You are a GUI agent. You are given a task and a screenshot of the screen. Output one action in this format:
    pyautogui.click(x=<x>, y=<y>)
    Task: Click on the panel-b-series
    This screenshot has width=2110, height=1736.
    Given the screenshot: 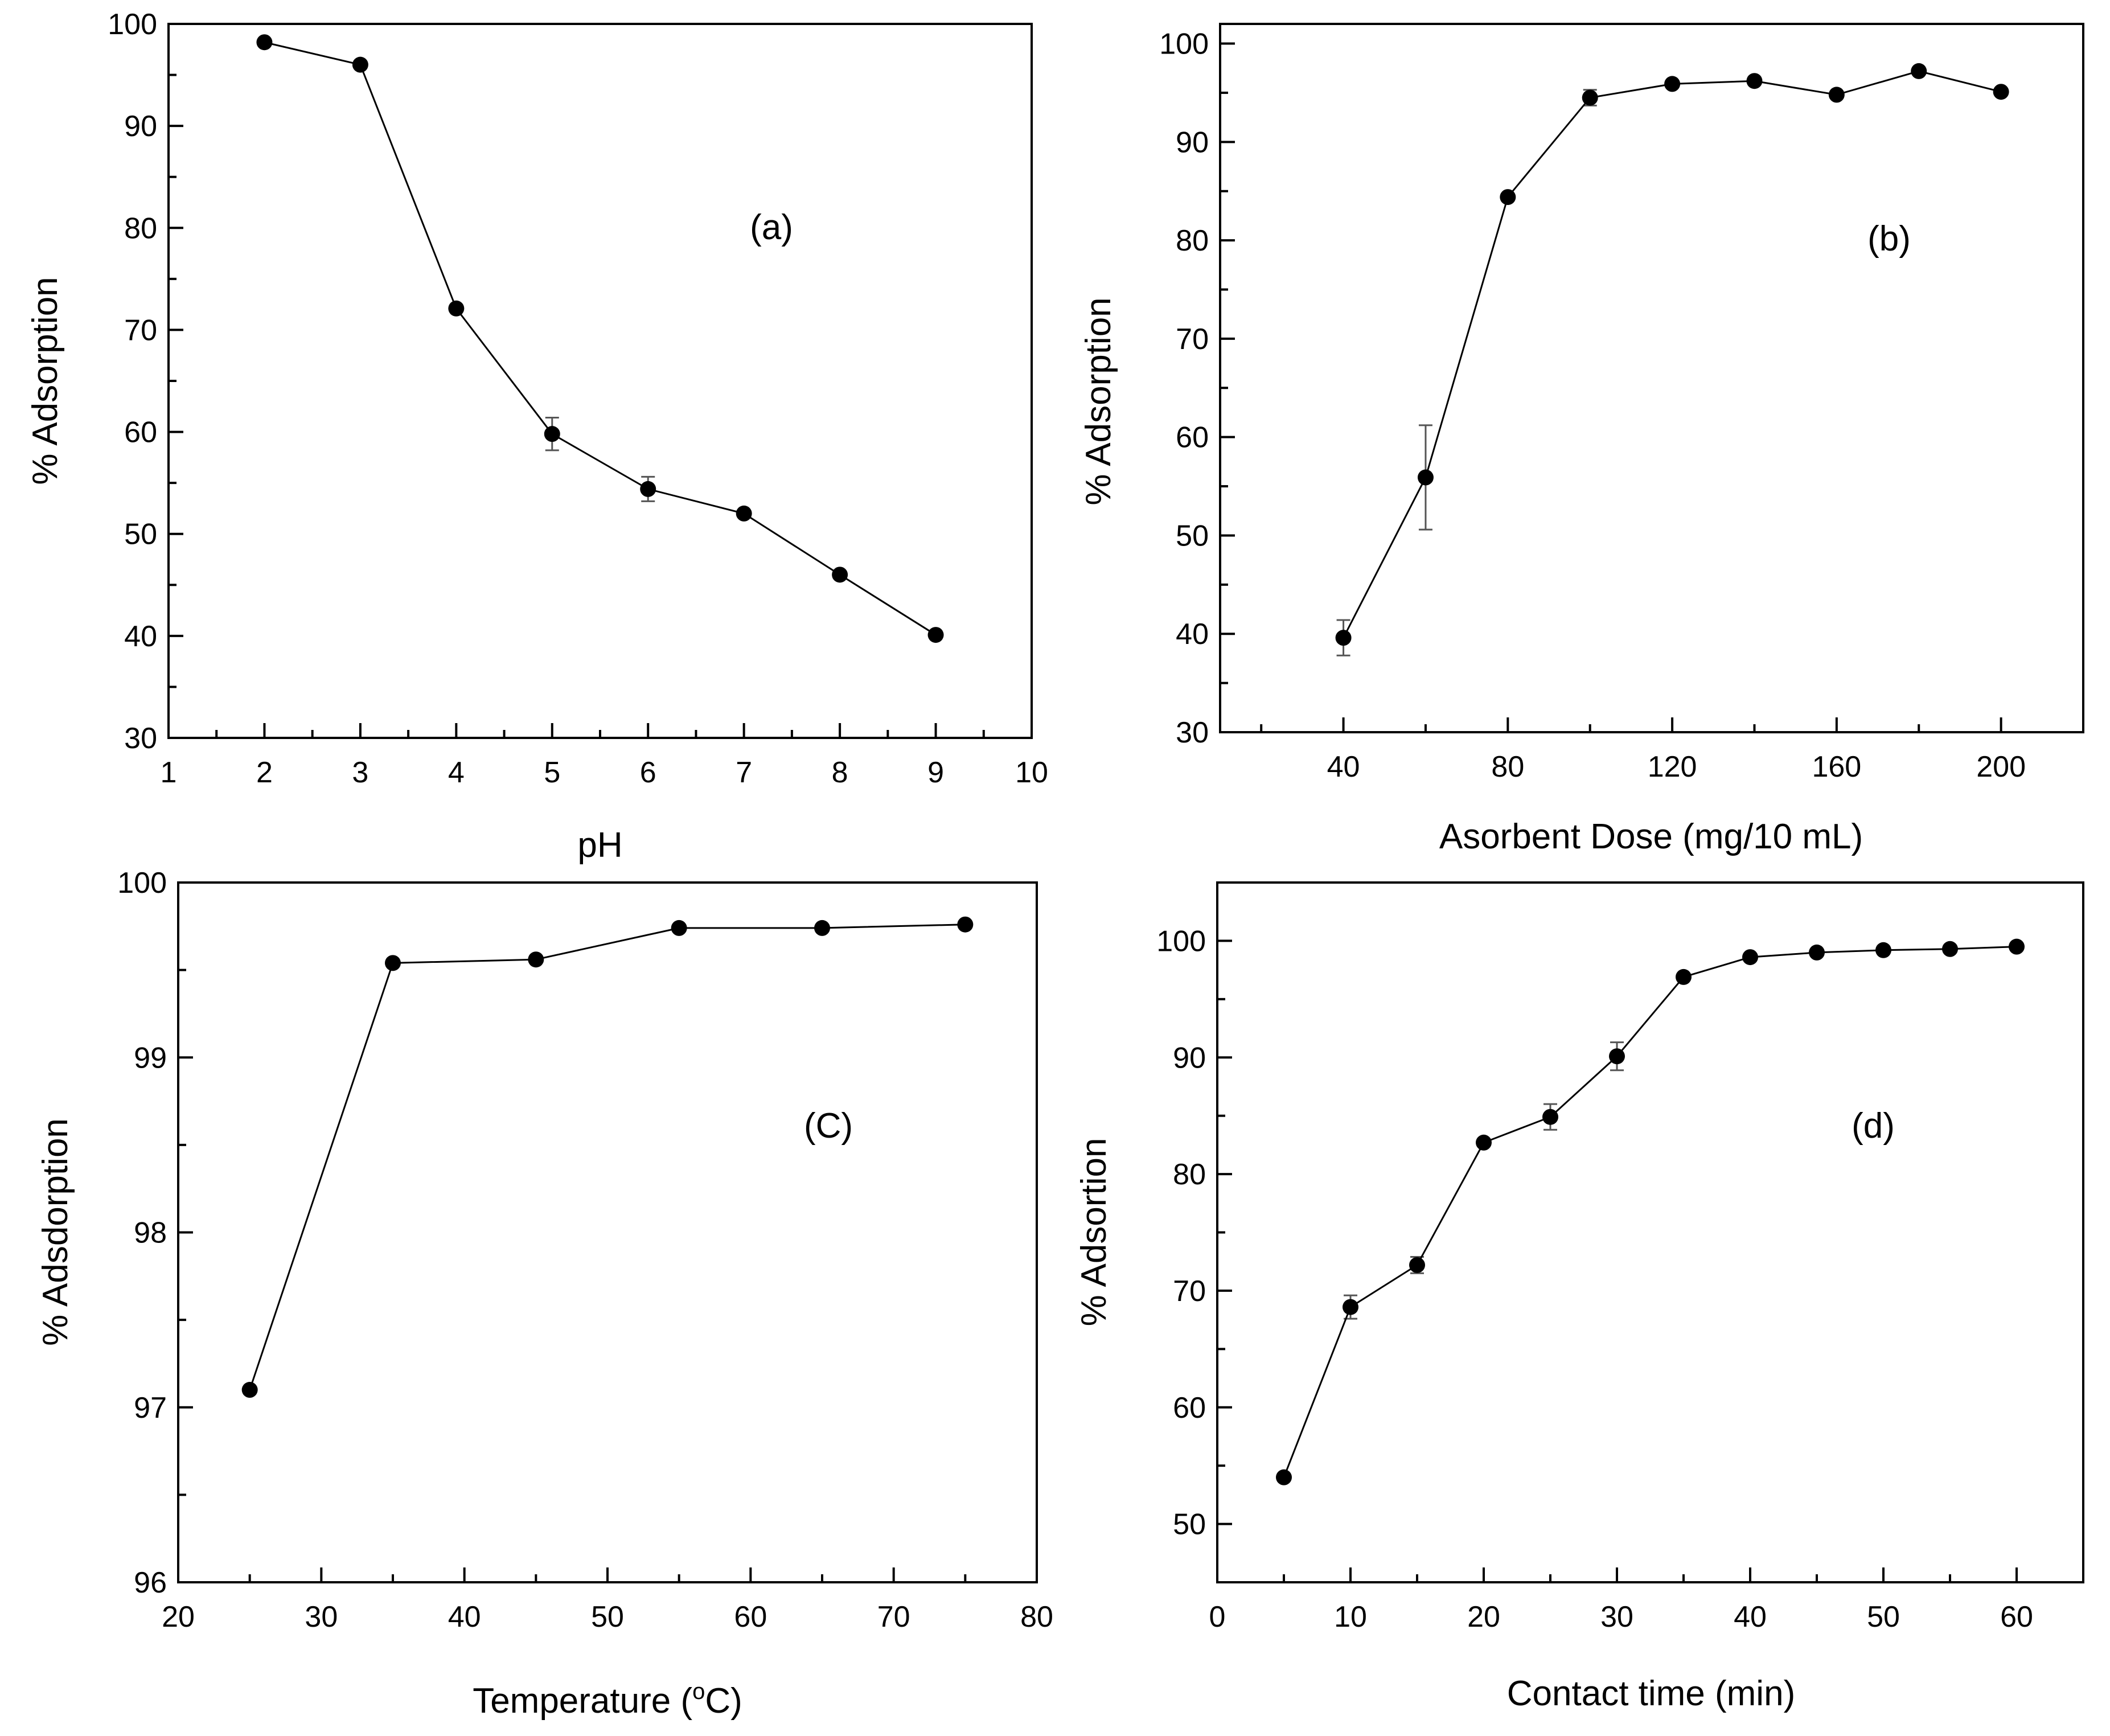 What is the action you would take?
    pyautogui.click(x=1672, y=354)
    